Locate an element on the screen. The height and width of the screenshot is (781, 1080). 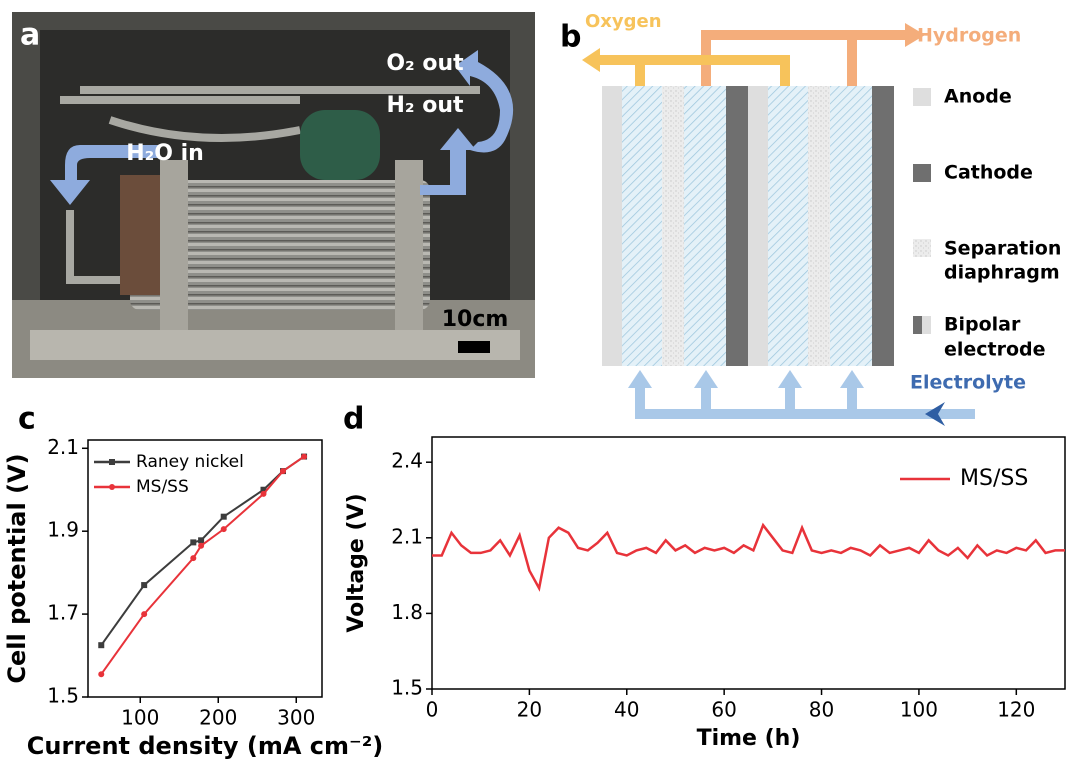
y-axis-label: Cell potential (V) is located at coordinates (17, 568).